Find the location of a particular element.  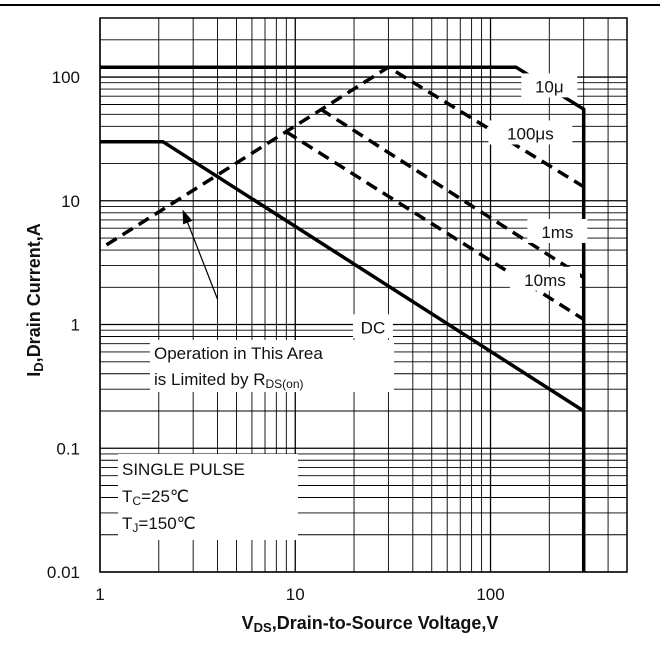

arrow-shaft is located at coordinates (202, 258).